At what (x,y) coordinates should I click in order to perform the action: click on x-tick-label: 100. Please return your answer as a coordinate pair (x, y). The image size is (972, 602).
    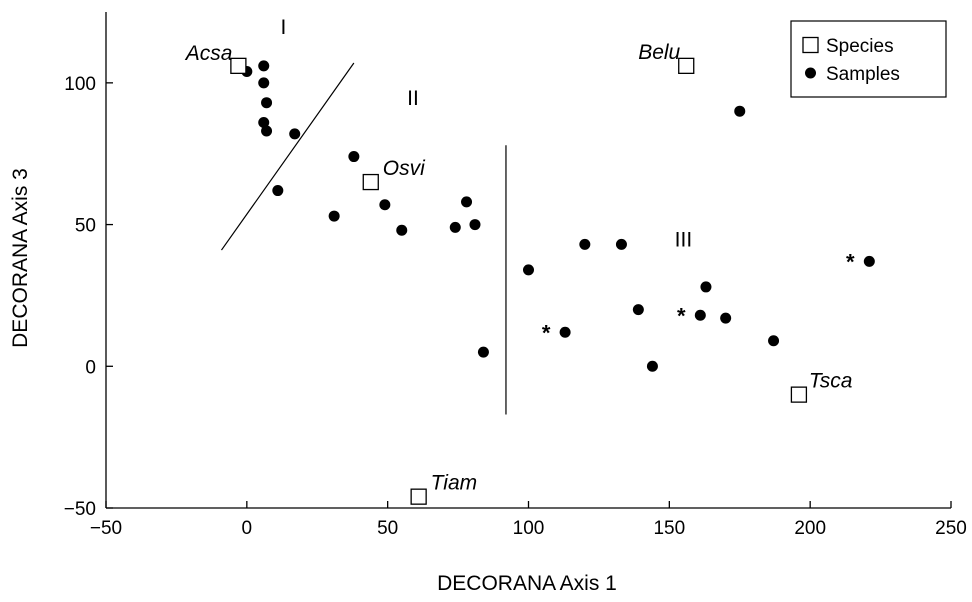
    Looking at the image, I should click on (529, 528).